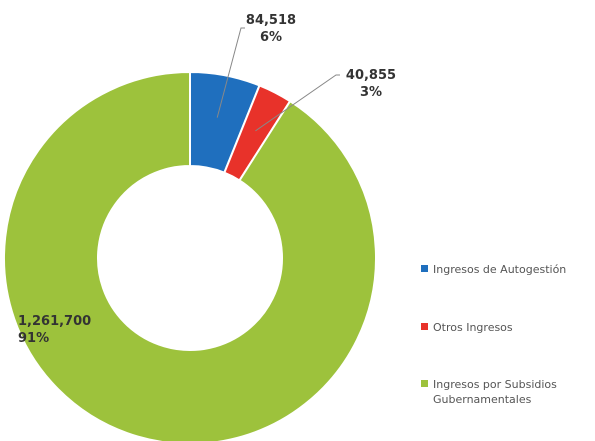 The width and height of the screenshot is (595, 441). Describe the element at coordinates (371, 75) in the screenshot. I see `data-label-otros-value: 40,855` at that location.